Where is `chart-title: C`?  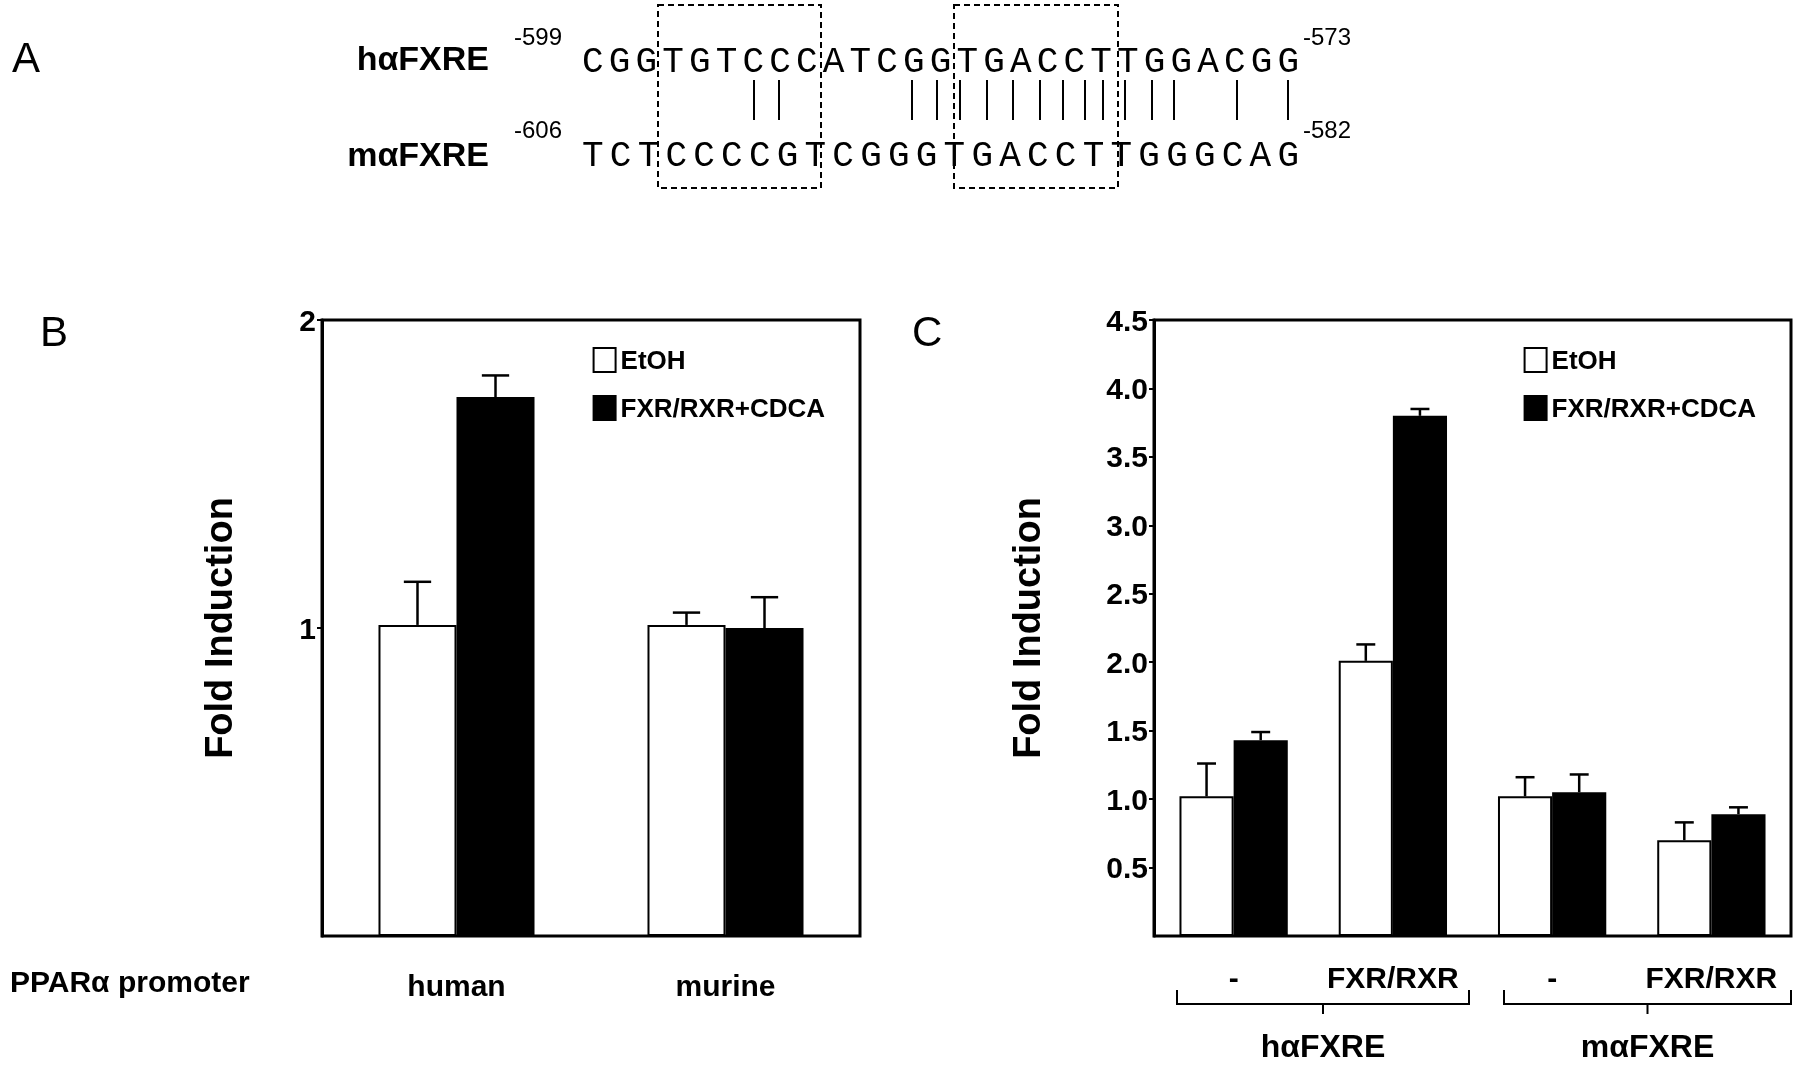 chart-title: C is located at coordinates (927, 331).